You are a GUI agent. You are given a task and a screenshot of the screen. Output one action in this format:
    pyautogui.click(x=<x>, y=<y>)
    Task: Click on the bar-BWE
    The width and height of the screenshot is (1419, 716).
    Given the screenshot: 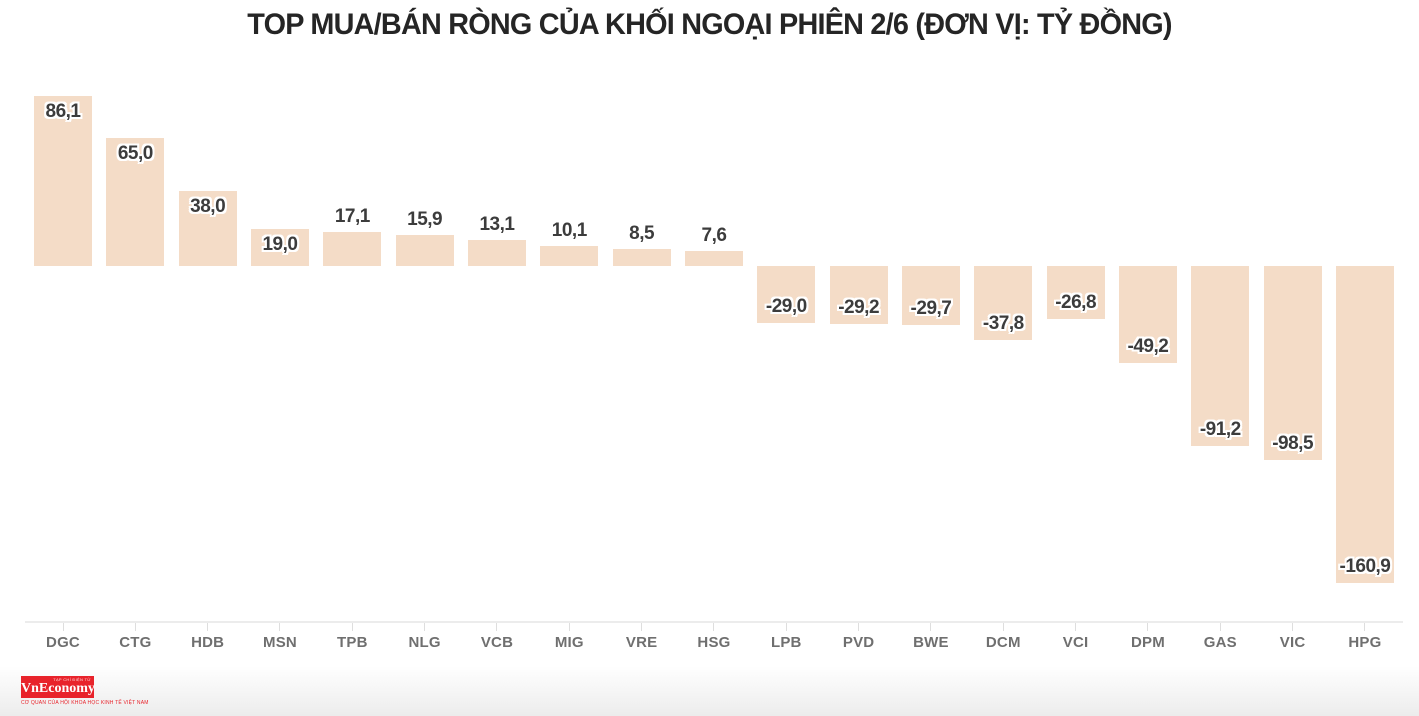 What is the action you would take?
    pyautogui.click(x=930, y=295)
    